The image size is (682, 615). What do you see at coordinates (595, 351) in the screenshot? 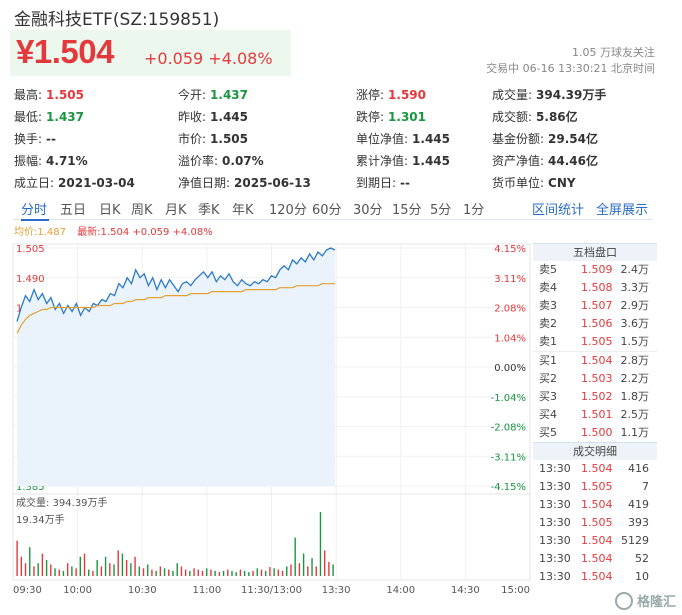
I see `orderbook-divider` at bounding box center [595, 351].